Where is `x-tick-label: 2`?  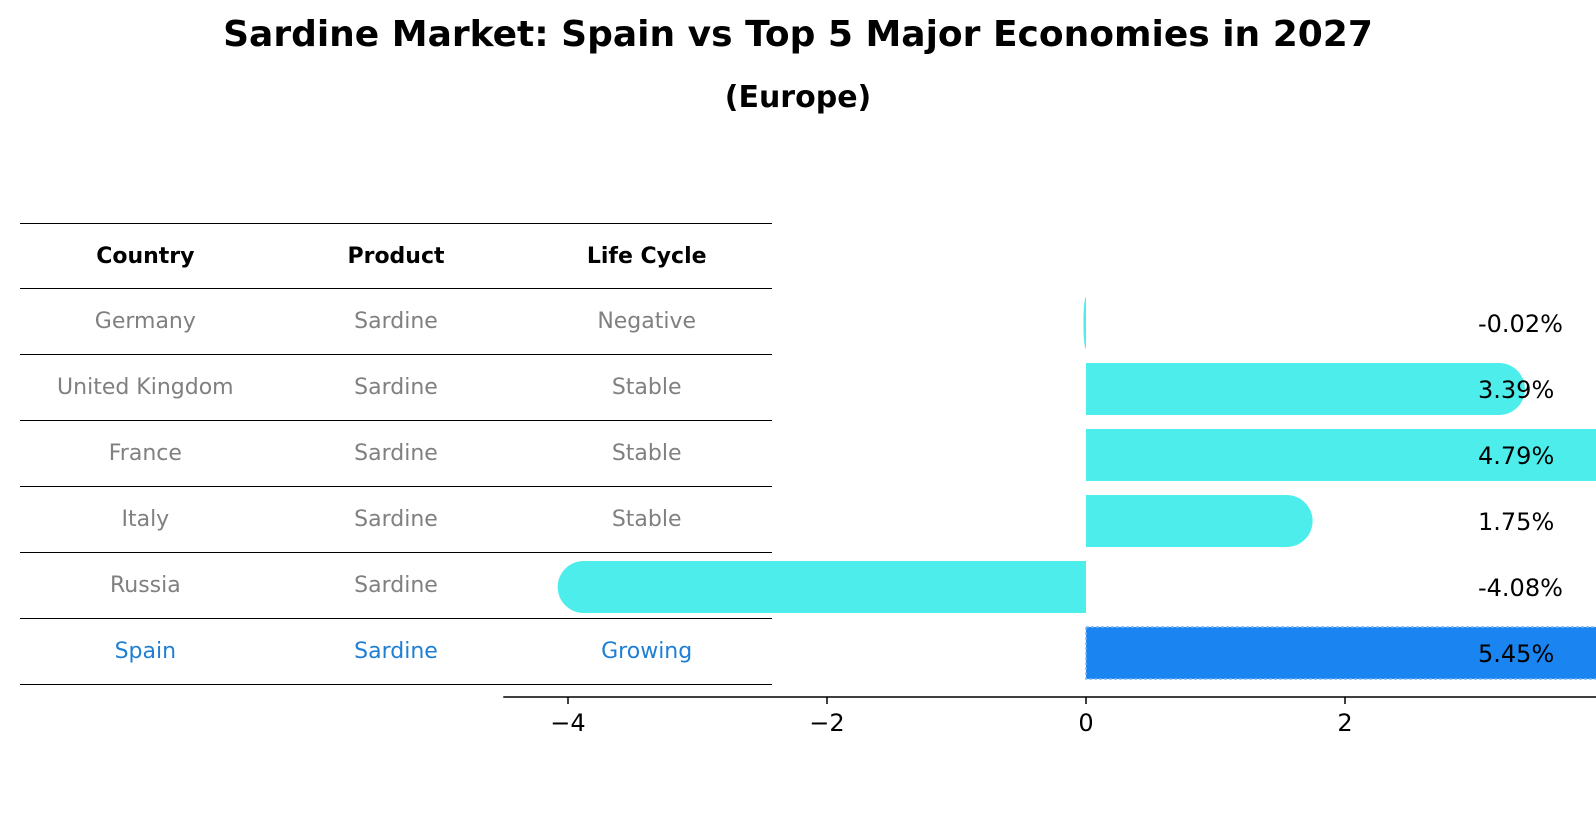 x-tick-label: 2 is located at coordinates (1344, 723).